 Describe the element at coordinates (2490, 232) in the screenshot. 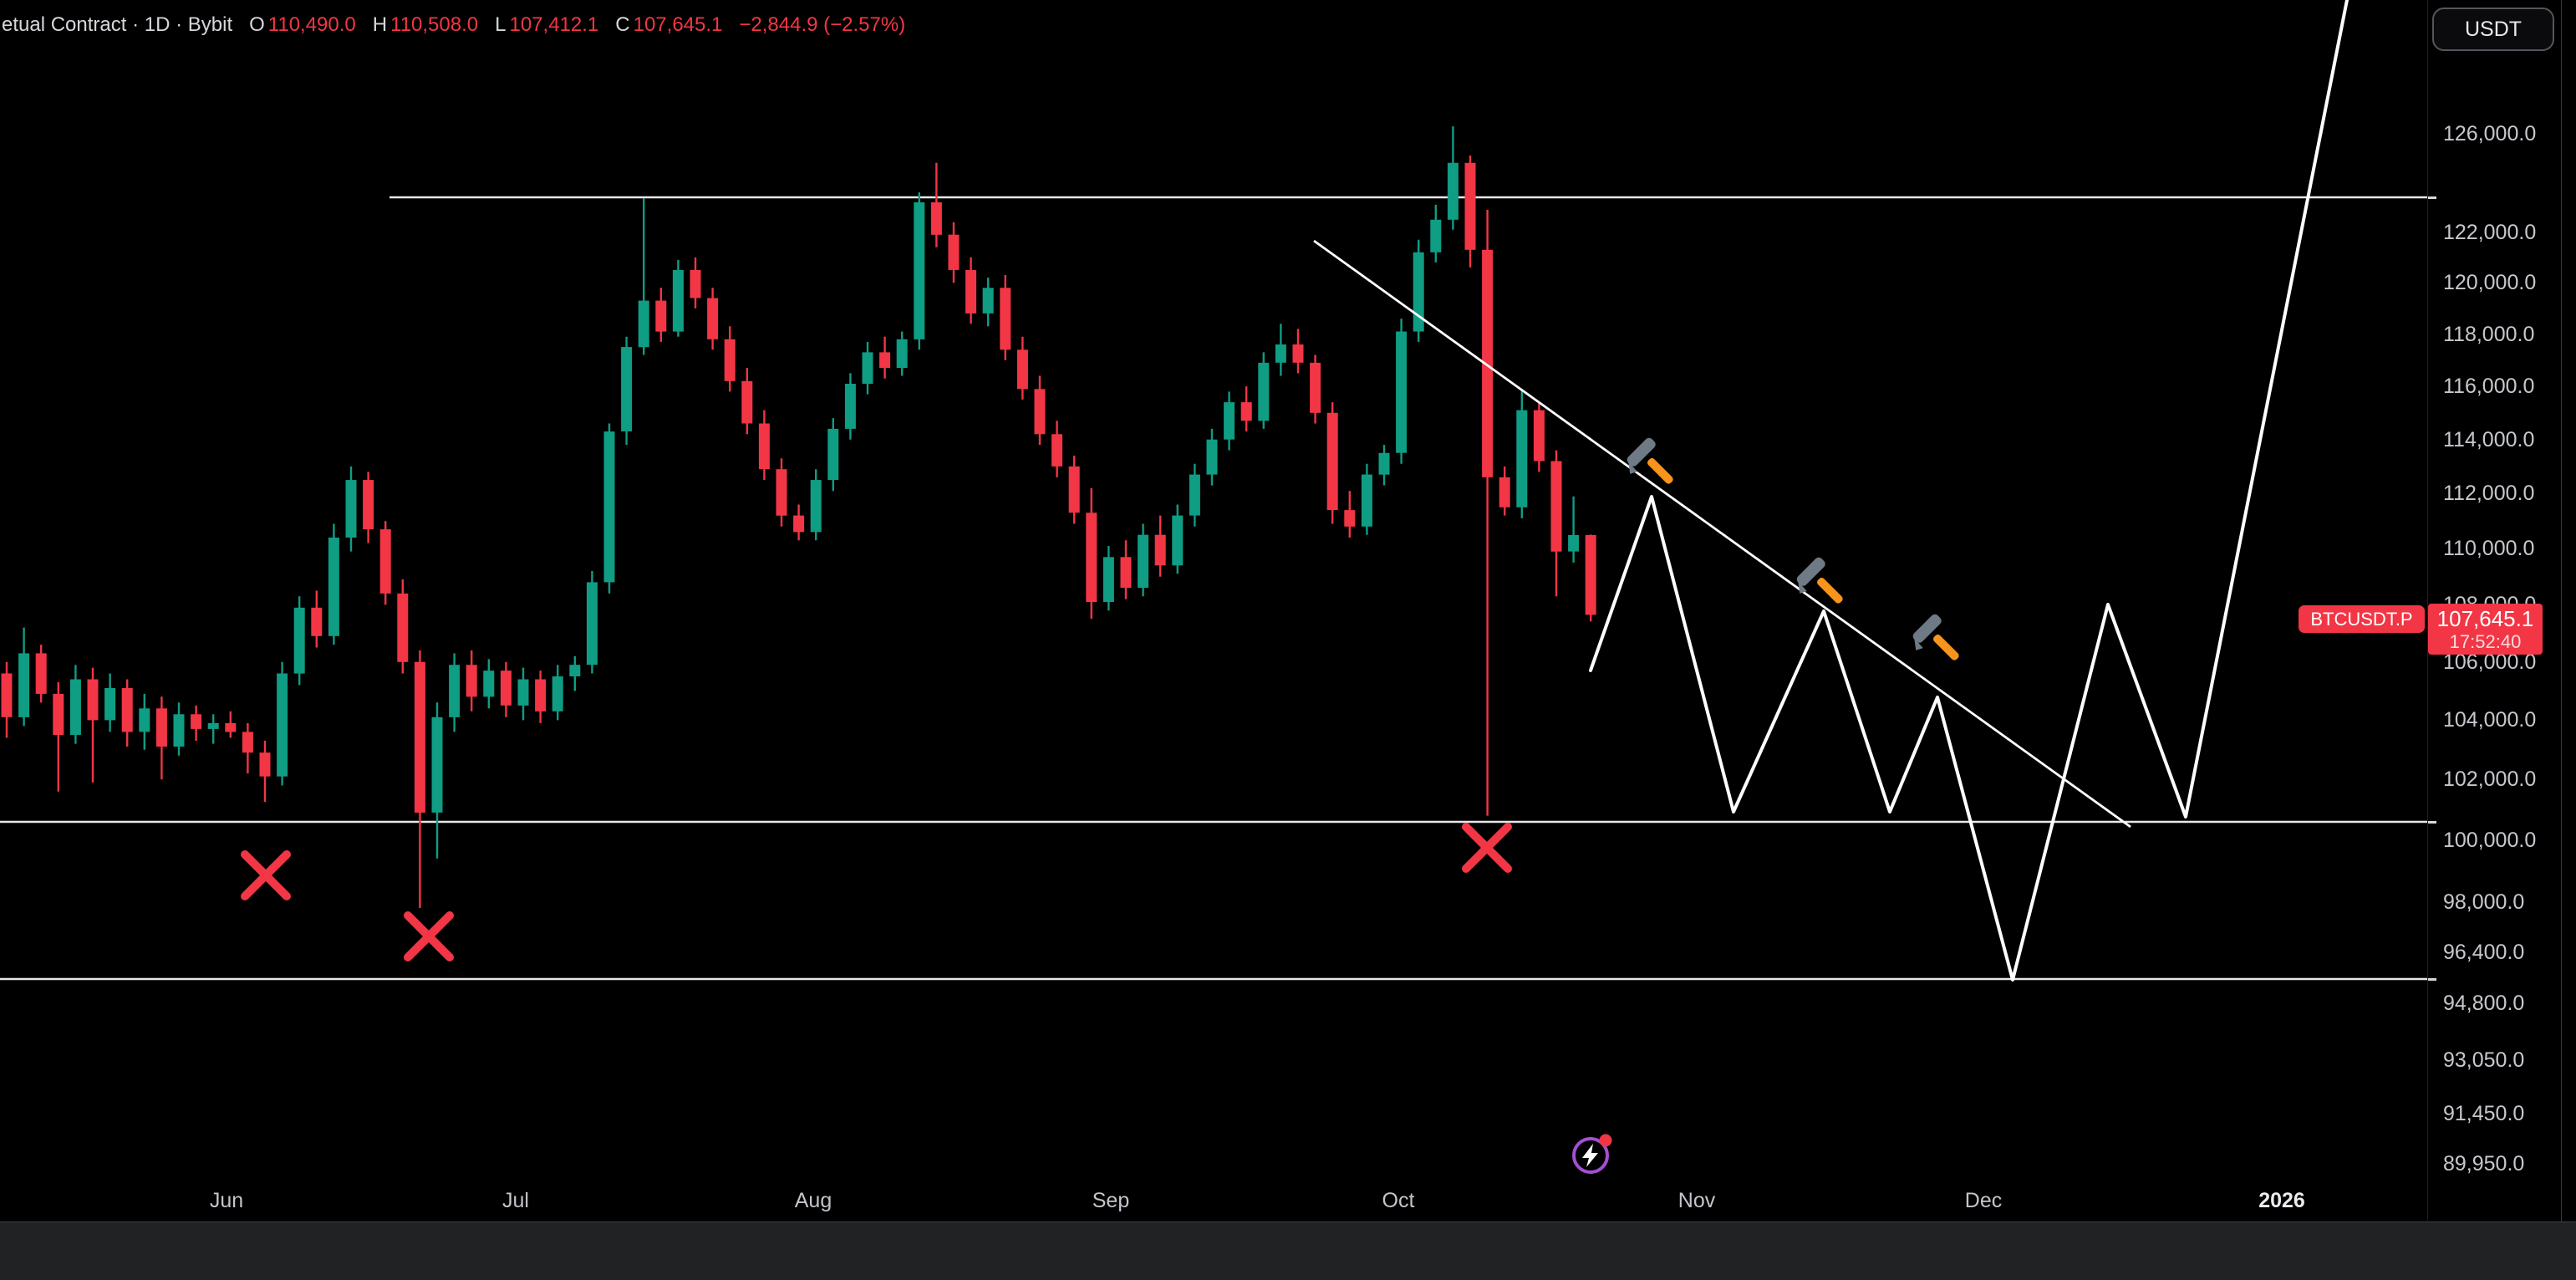

I see `price-axis-label: 122,000.0` at that location.